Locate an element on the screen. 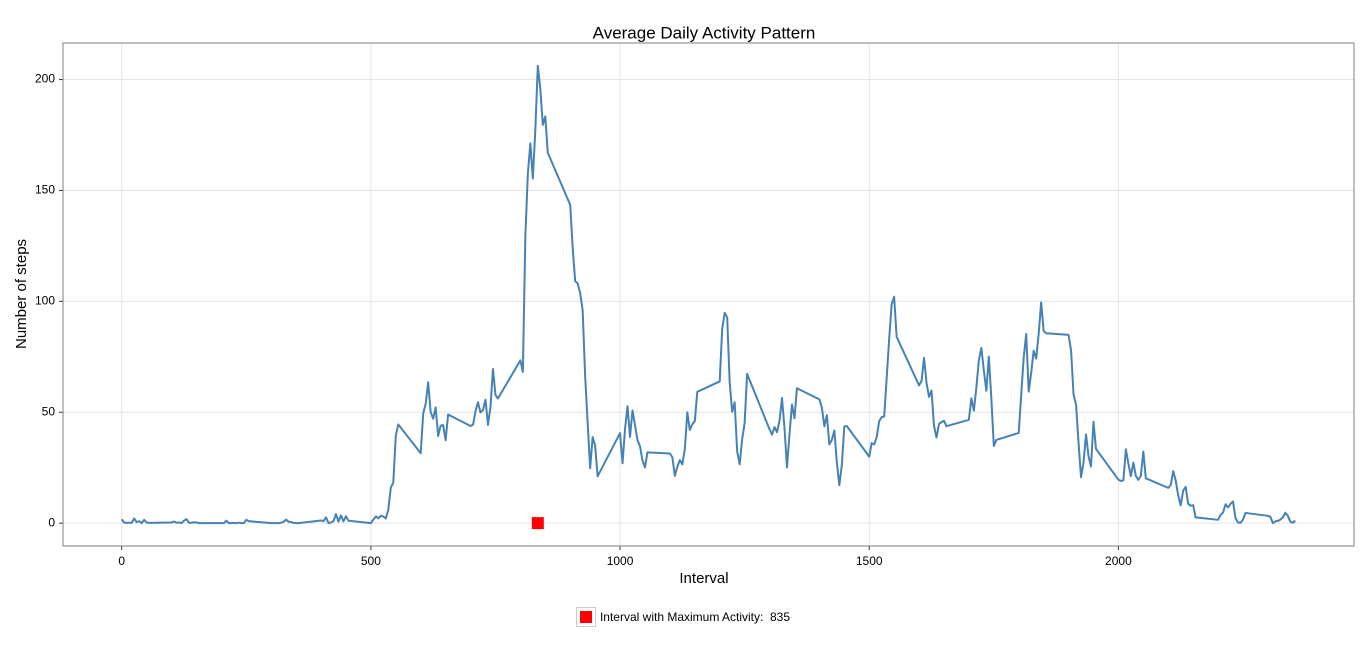 The height and width of the screenshot is (660, 1366). chart-title: Average Daily Activity Pattern is located at coordinates (704, 32).